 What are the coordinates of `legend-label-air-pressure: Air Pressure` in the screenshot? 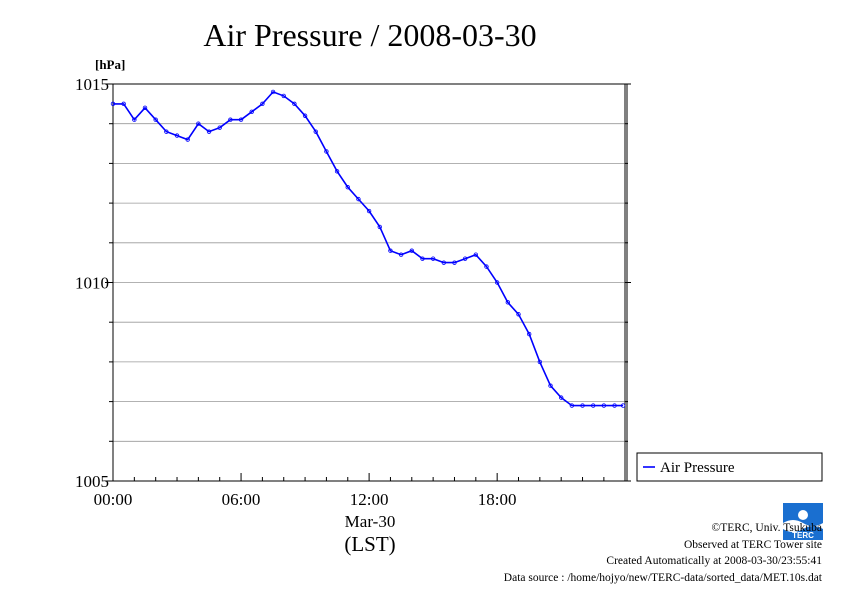 It's located at (697, 468).